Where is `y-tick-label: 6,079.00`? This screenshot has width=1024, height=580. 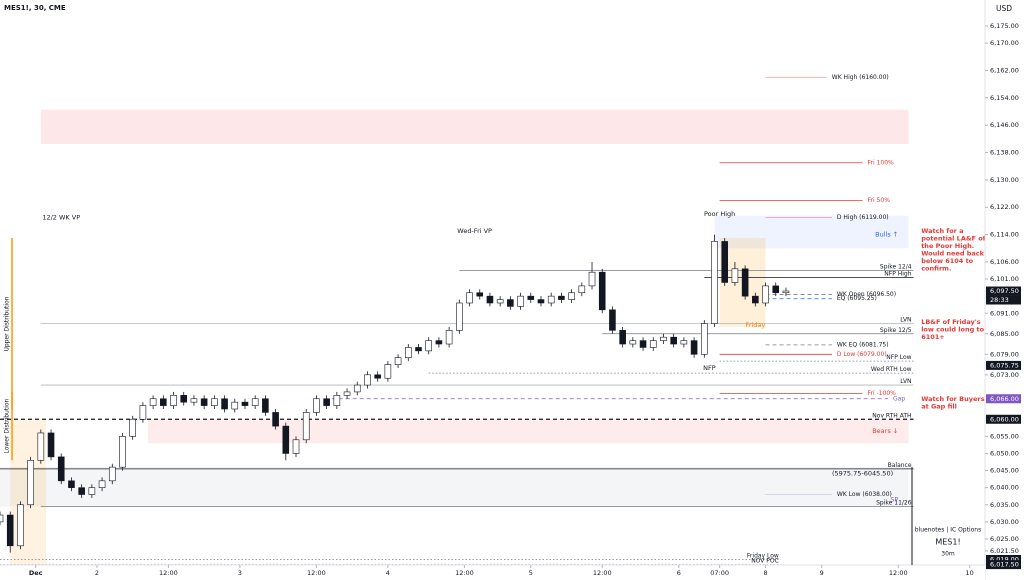 y-tick-label: 6,079.00 is located at coordinates (1004, 354).